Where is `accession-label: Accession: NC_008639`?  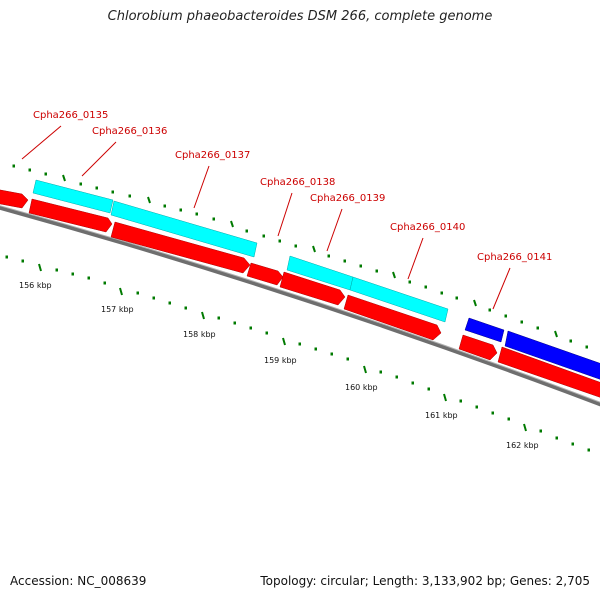 accession-label: Accession: NC_008639 is located at coordinates (78, 581).